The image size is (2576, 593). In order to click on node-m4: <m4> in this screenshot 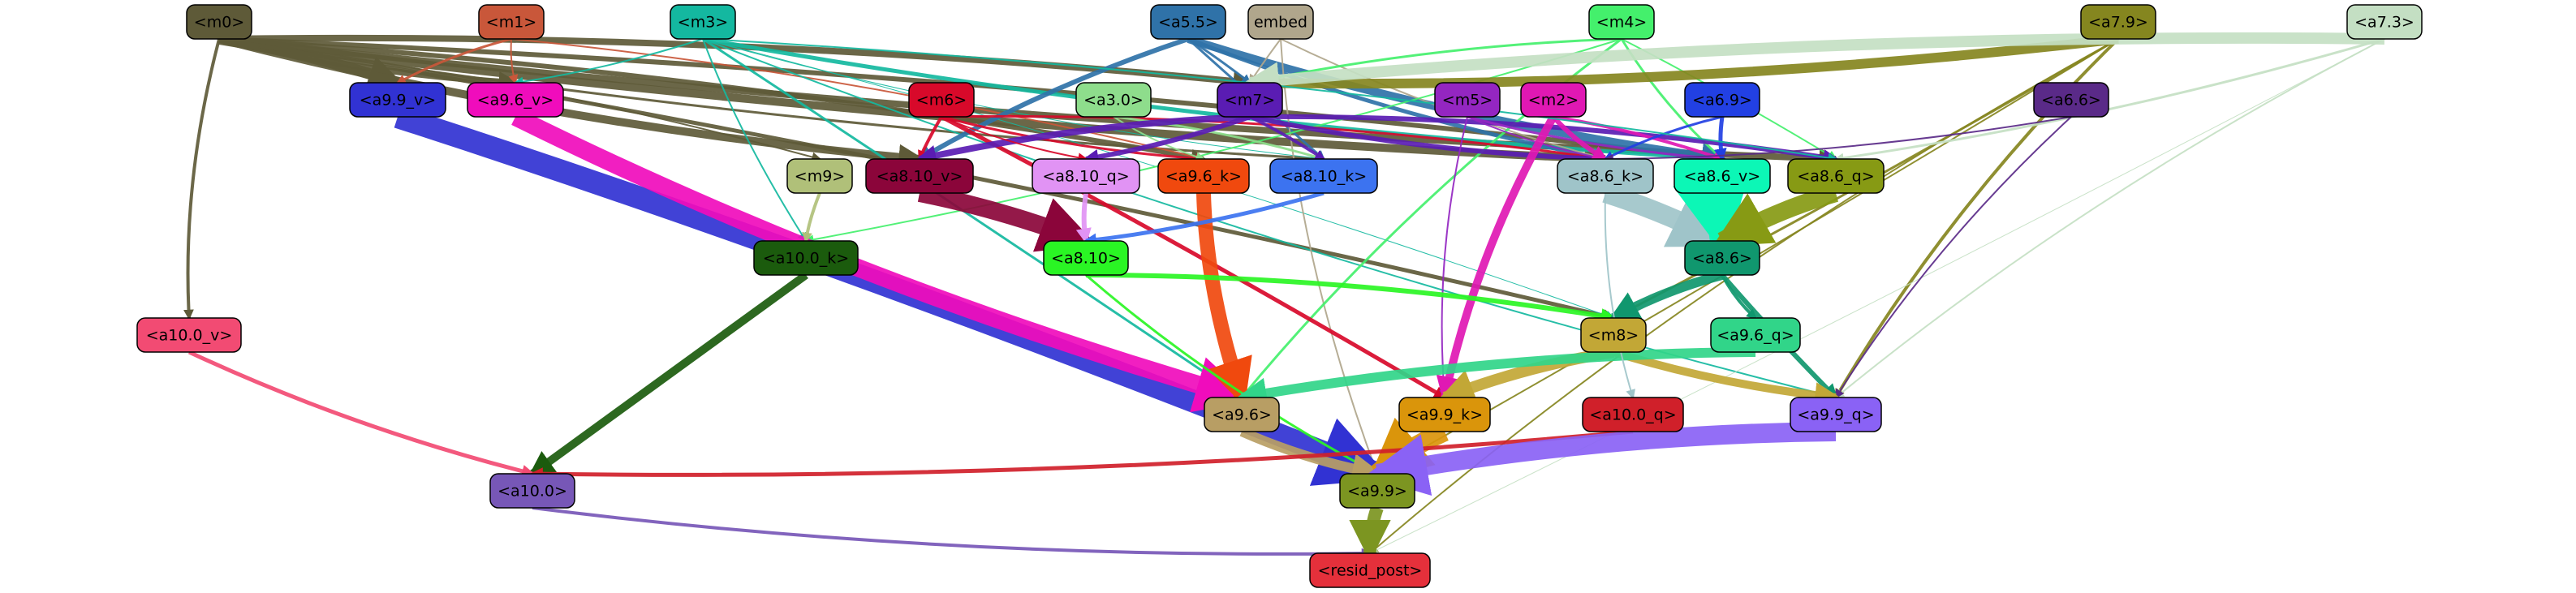, I will do `click(1622, 22)`.